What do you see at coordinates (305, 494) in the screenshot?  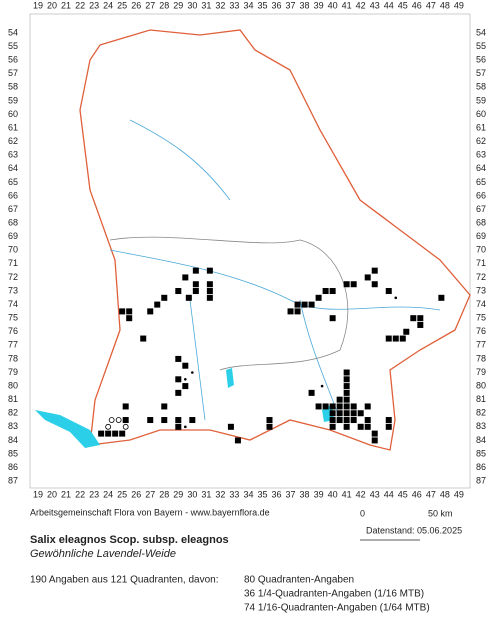 I see `column-label: 38` at bounding box center [305, 494].